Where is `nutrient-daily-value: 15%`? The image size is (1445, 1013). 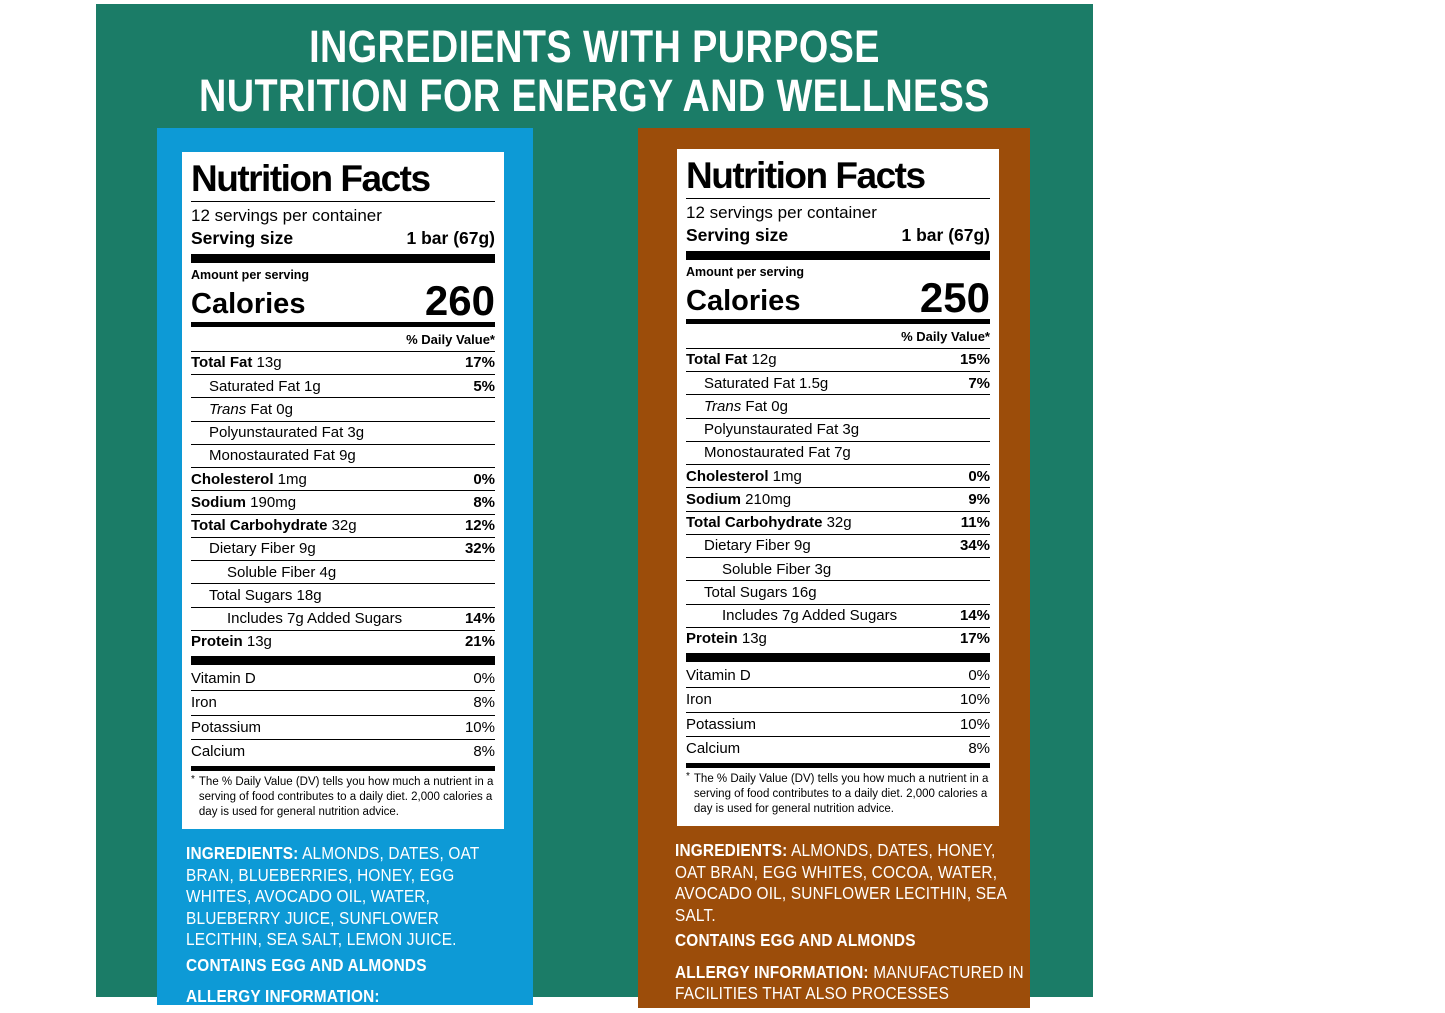
nutrient-daily-value: 15% is located at coordinates (974, 360).